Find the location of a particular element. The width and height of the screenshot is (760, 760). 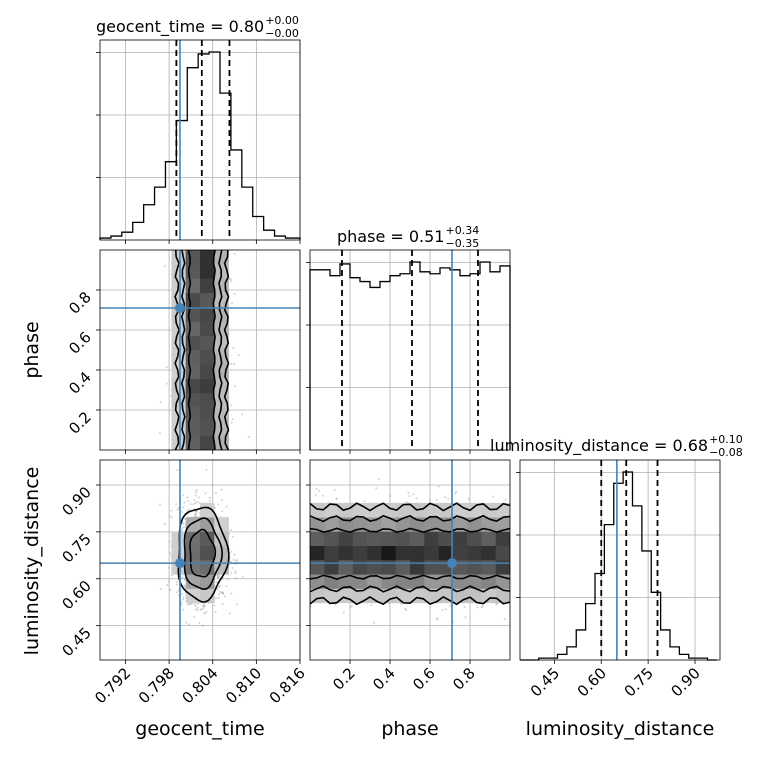

title-phase-plus: +0.34 is located at coordinates (462, 230).